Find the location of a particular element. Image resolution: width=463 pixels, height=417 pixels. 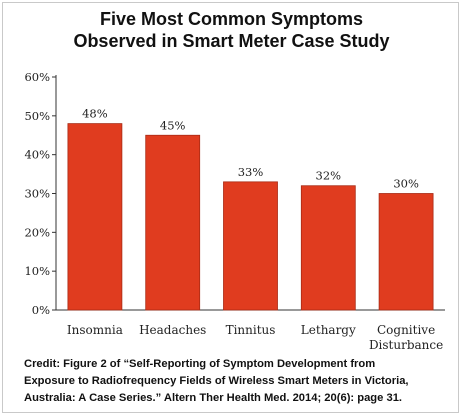

bar-value-label: 48% is located at coordinates (95, 114).